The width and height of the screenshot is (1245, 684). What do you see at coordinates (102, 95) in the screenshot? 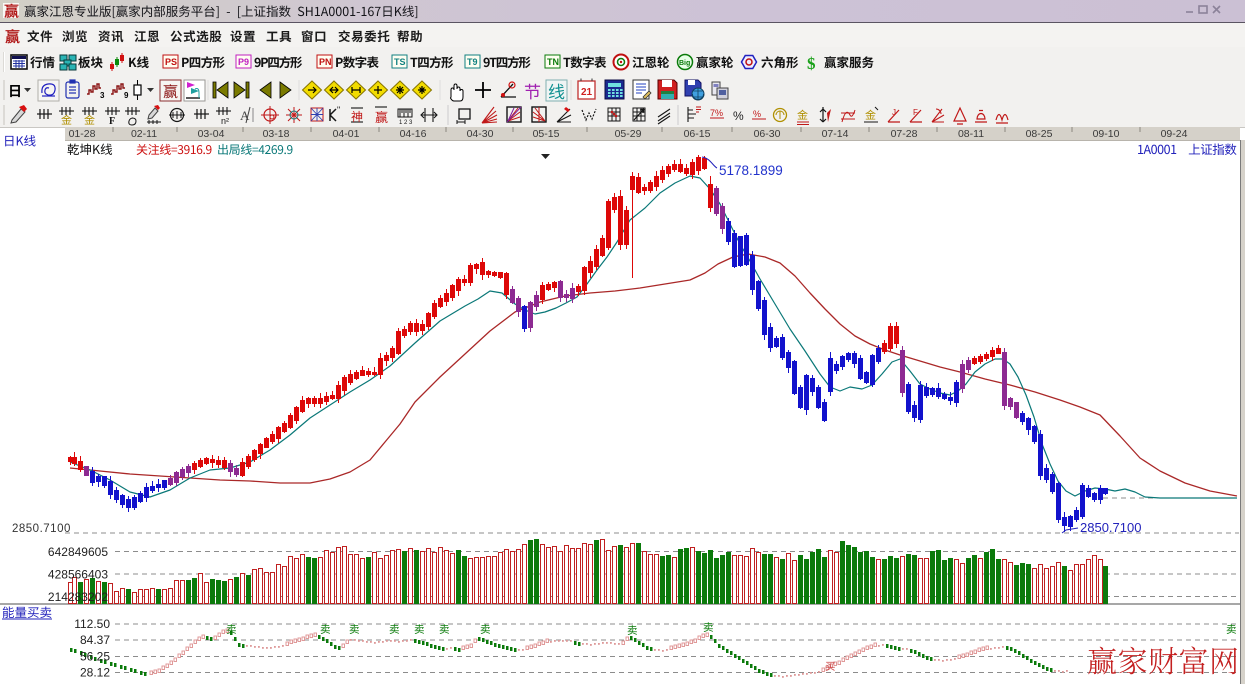
I see `svg-text: 3` at bounding box center [102, 95].